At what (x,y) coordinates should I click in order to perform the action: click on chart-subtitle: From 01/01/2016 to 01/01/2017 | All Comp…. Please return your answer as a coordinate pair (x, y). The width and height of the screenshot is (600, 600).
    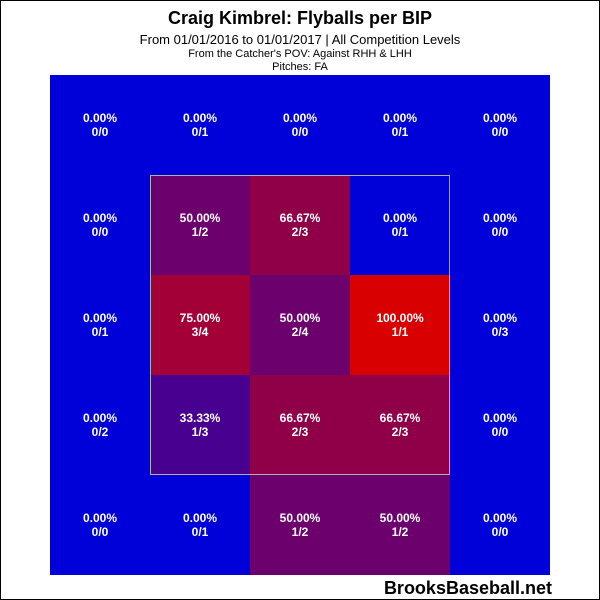
    Looking at the image, I should click on (300, 39).